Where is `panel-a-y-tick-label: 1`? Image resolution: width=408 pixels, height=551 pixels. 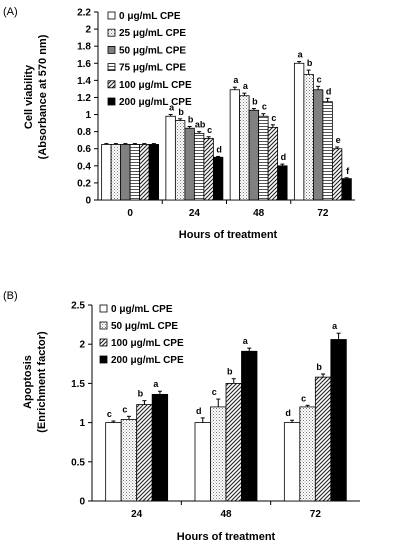
panel-a-y-tick-label: 1 is located at coordinates (88, 115).